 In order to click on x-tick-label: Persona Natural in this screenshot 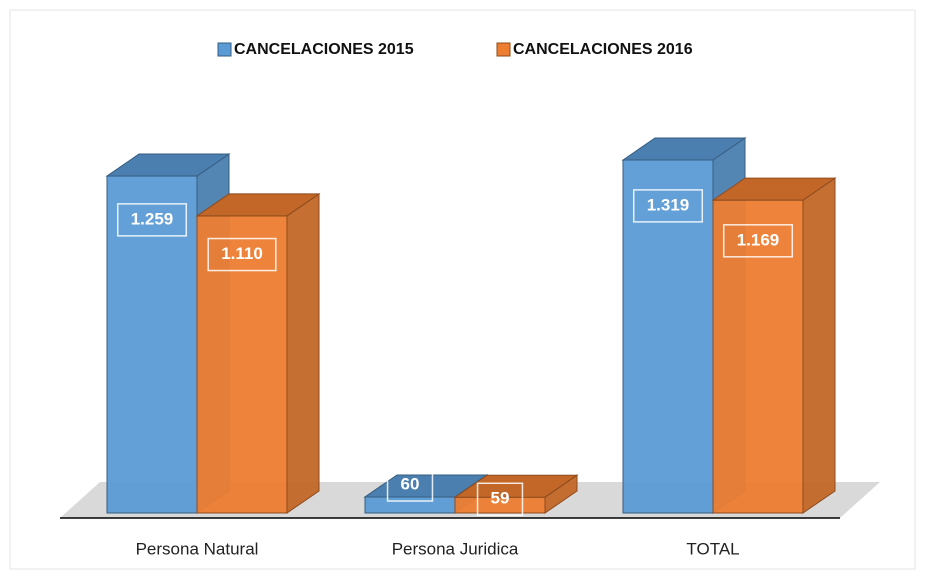, I will do `click(197, 548)`.